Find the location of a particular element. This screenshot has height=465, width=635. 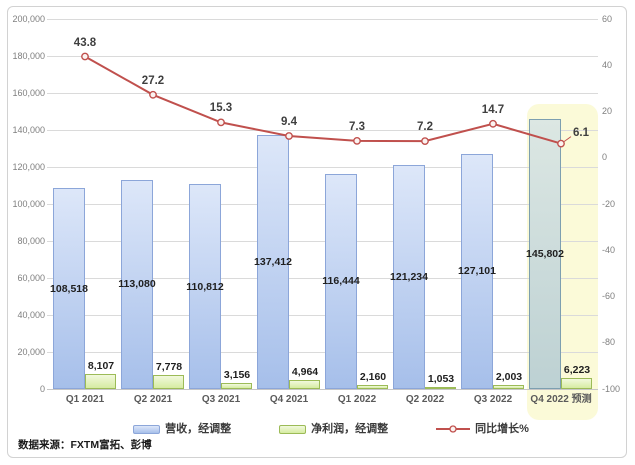

right-axis-tick-label: 60 is located at coordinates (607, 18).